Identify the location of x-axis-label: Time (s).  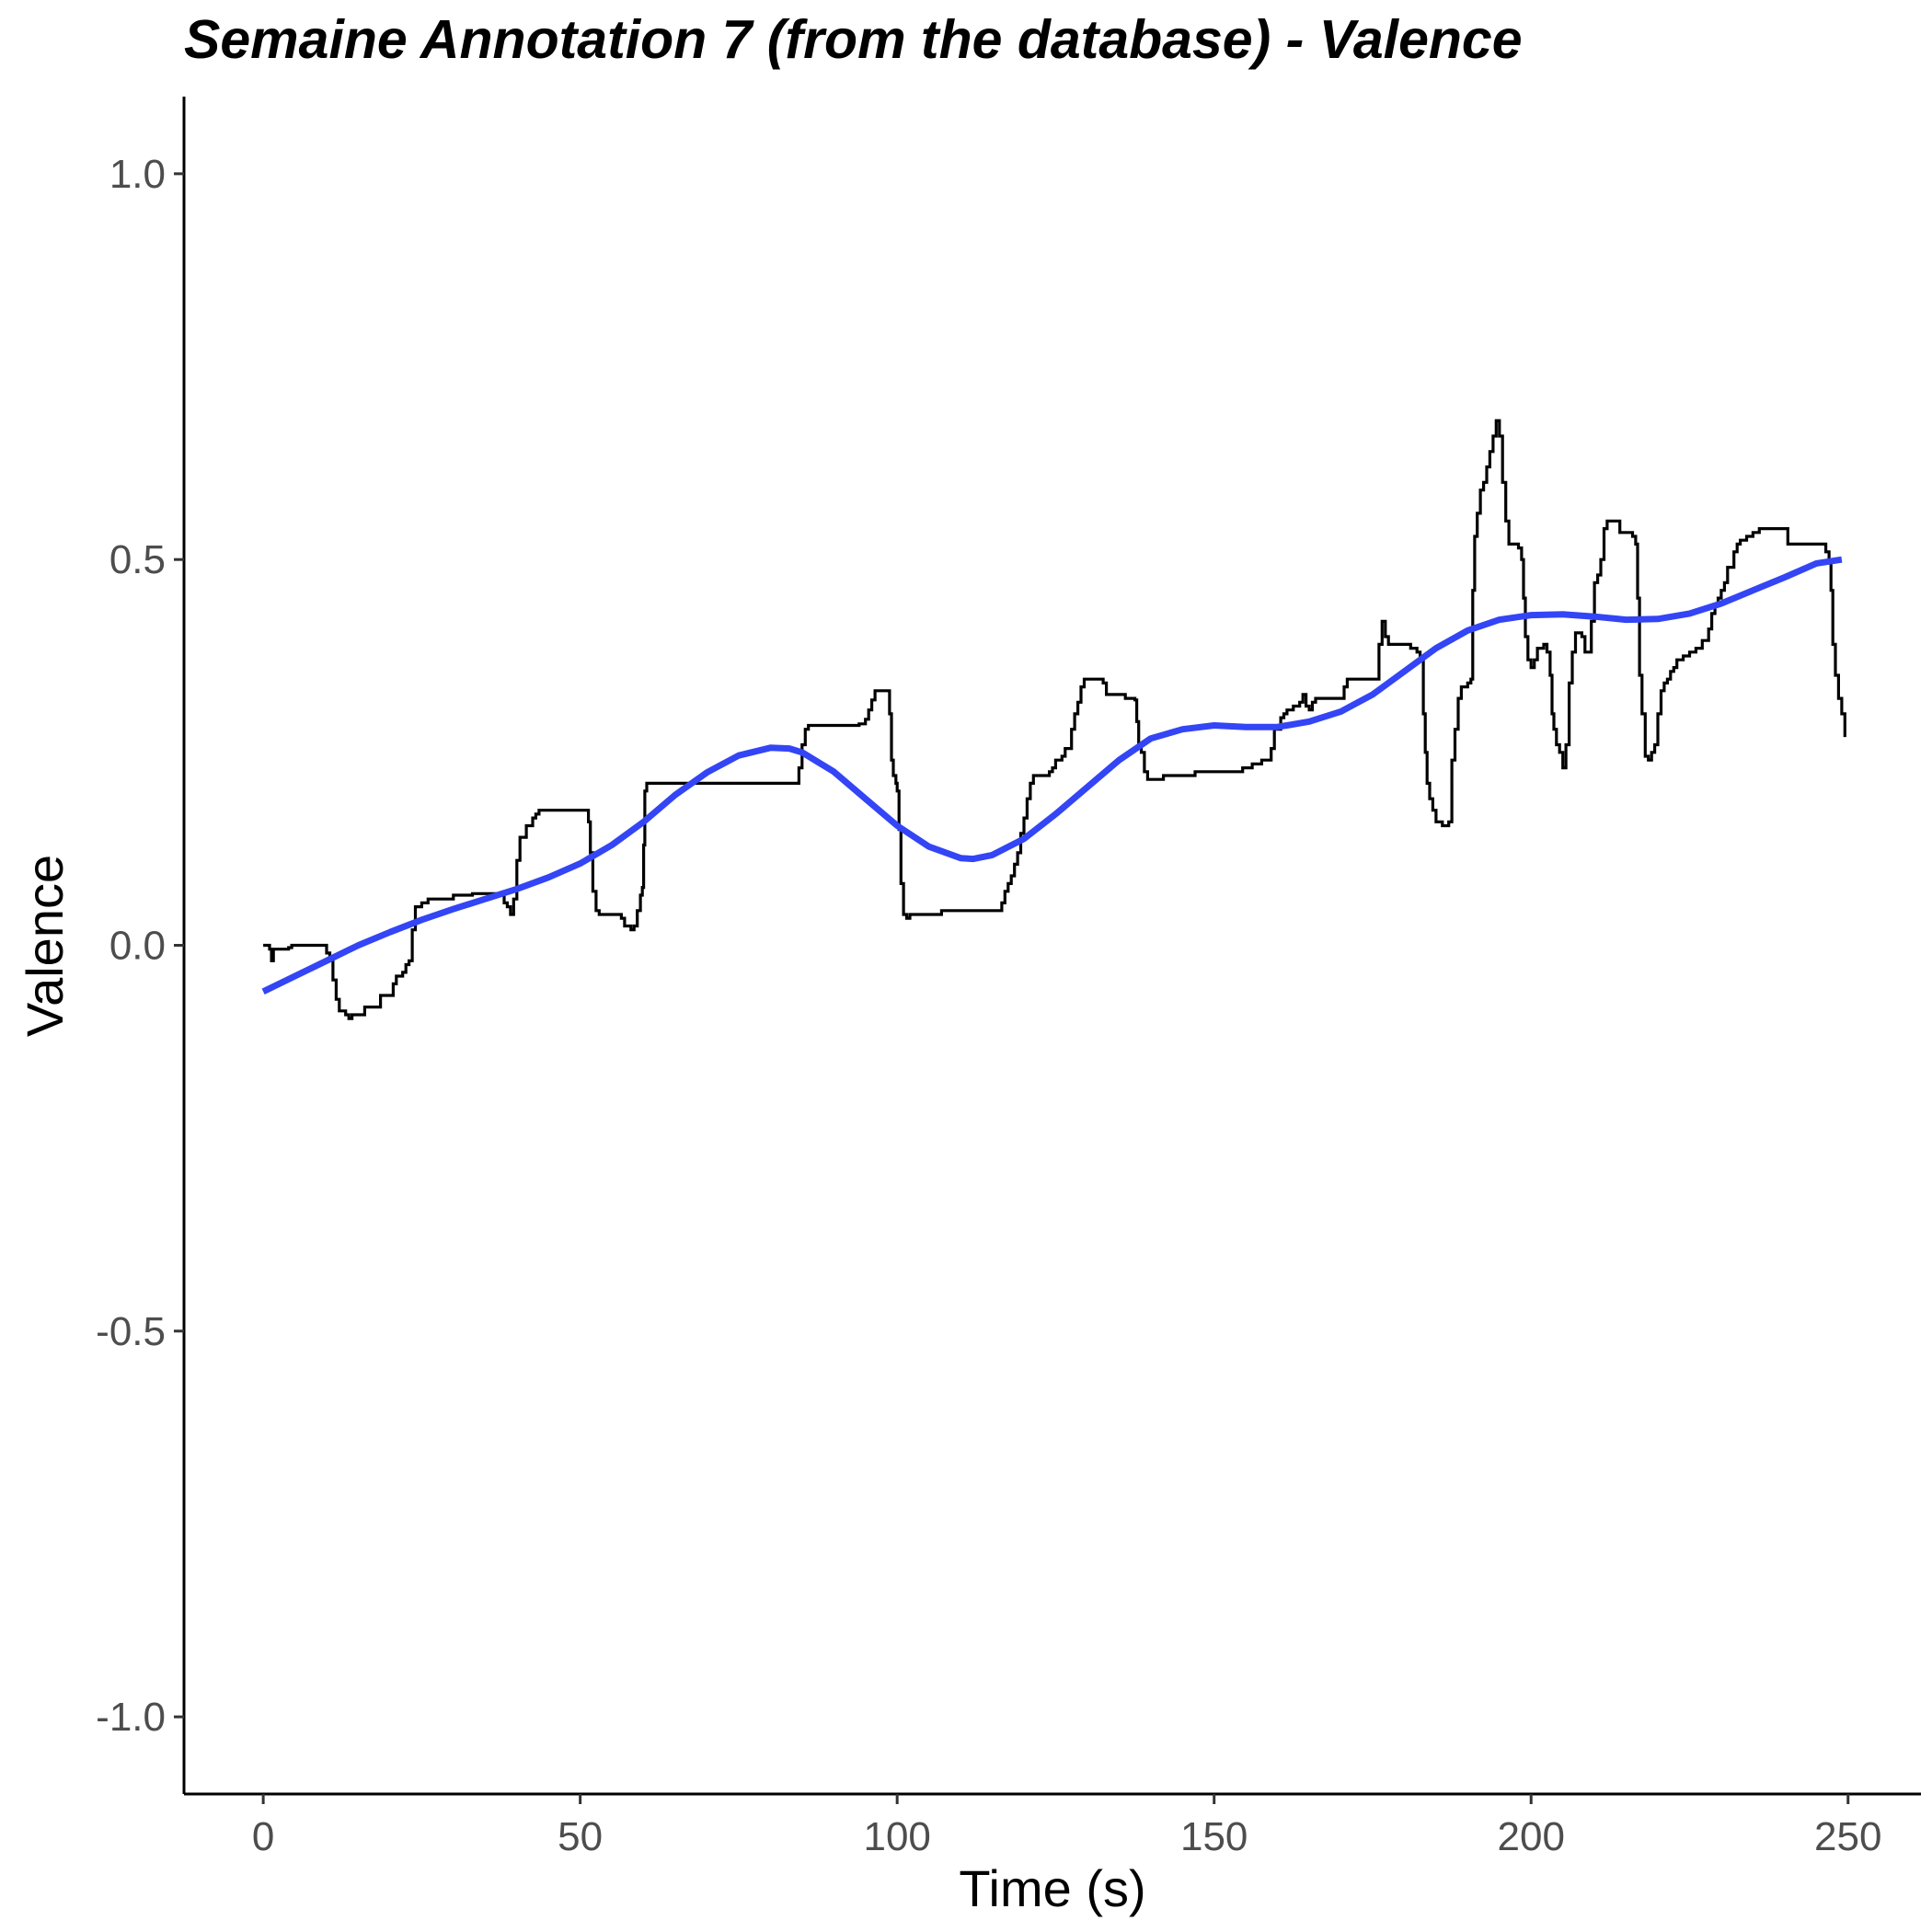
(1052, 1888).